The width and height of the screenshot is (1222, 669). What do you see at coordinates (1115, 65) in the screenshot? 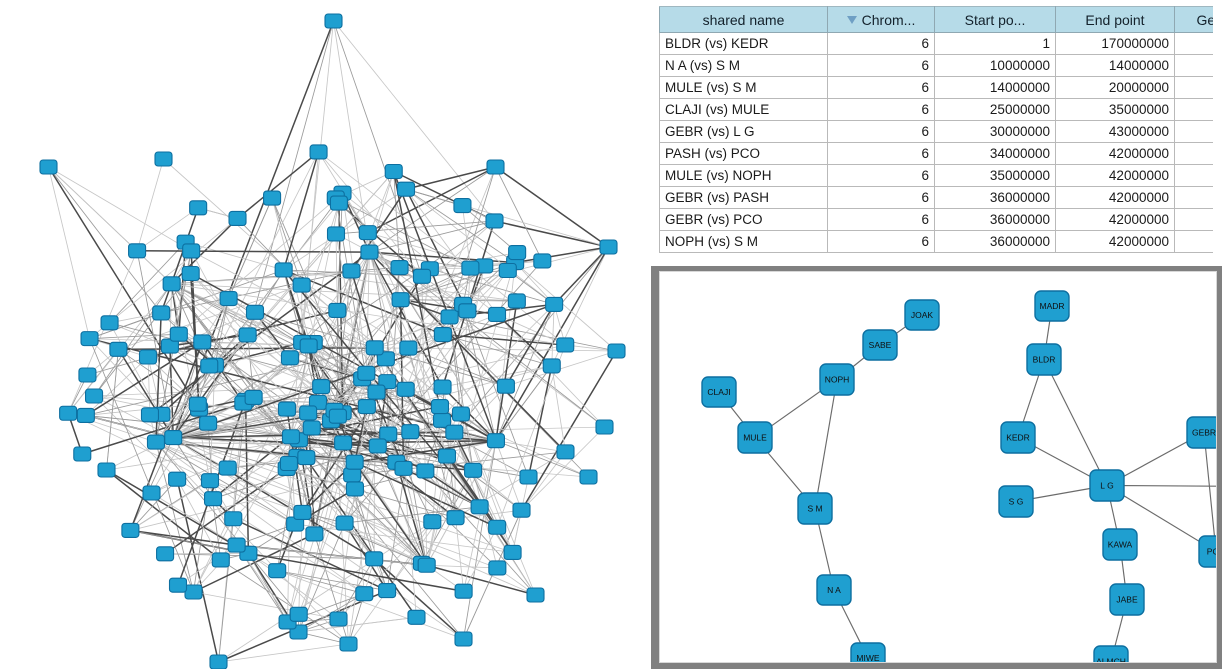
I see `table-cell-end: 14000000` at bounding box center [1115, 65].